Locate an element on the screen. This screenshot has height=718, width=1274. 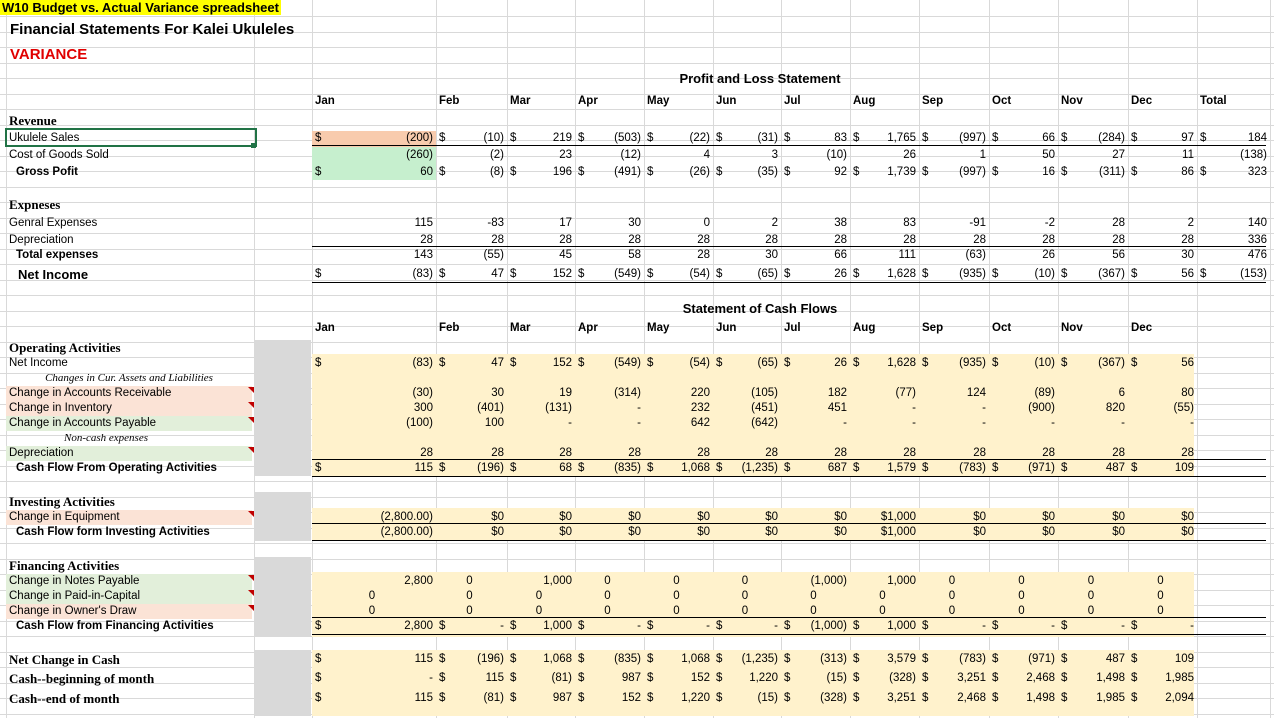
row-label: Net Income is located at coordinates (53, 274).